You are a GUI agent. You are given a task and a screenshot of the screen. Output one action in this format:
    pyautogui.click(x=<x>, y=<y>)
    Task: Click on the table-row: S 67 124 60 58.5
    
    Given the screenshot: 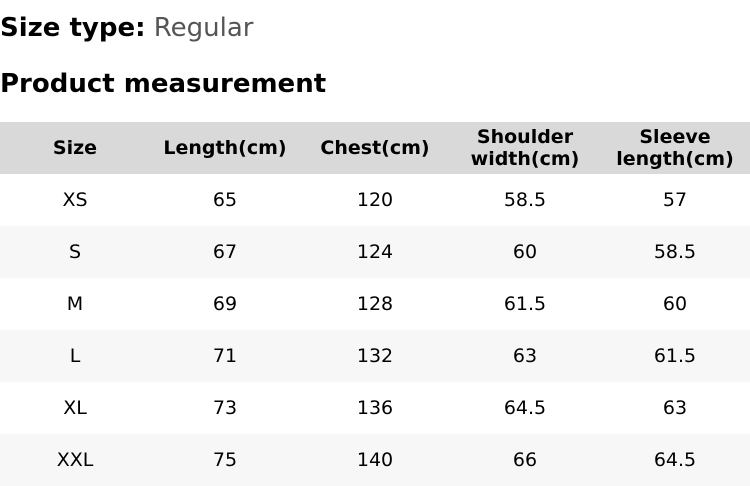 What is the action you would take?
    pyautogui.click(x=375, y=252)
    